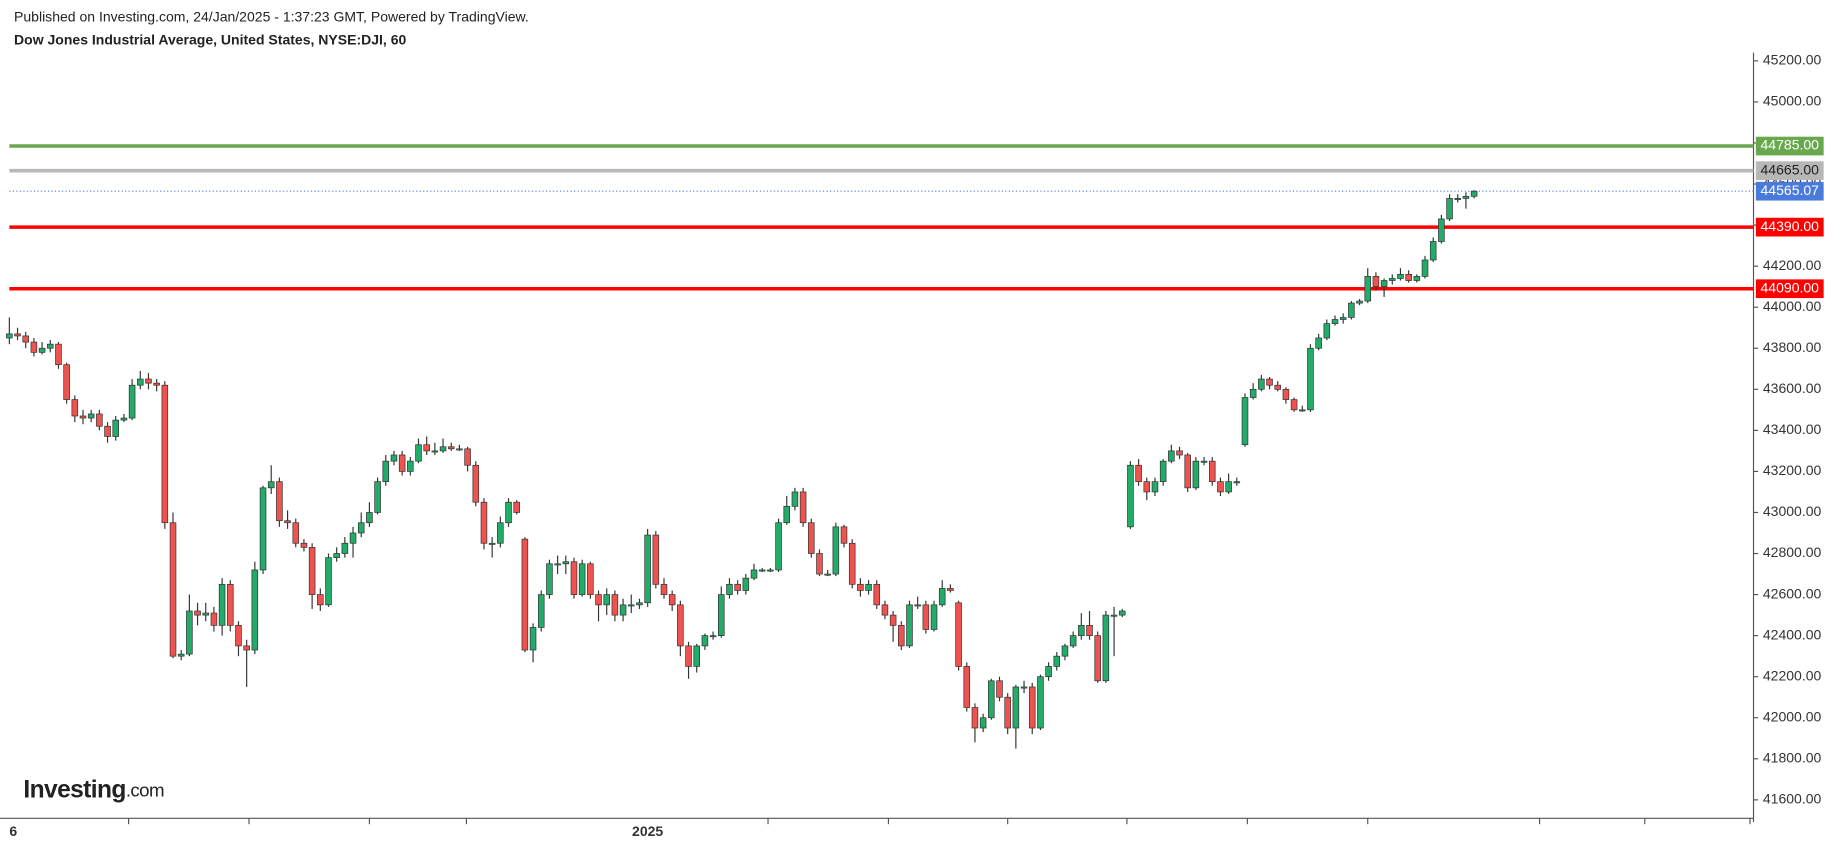  What do you see at coordinates (1792, 552) in the screenshot?
I see `y-tick-label: 42800.00` at bounding box center [1792, 552].